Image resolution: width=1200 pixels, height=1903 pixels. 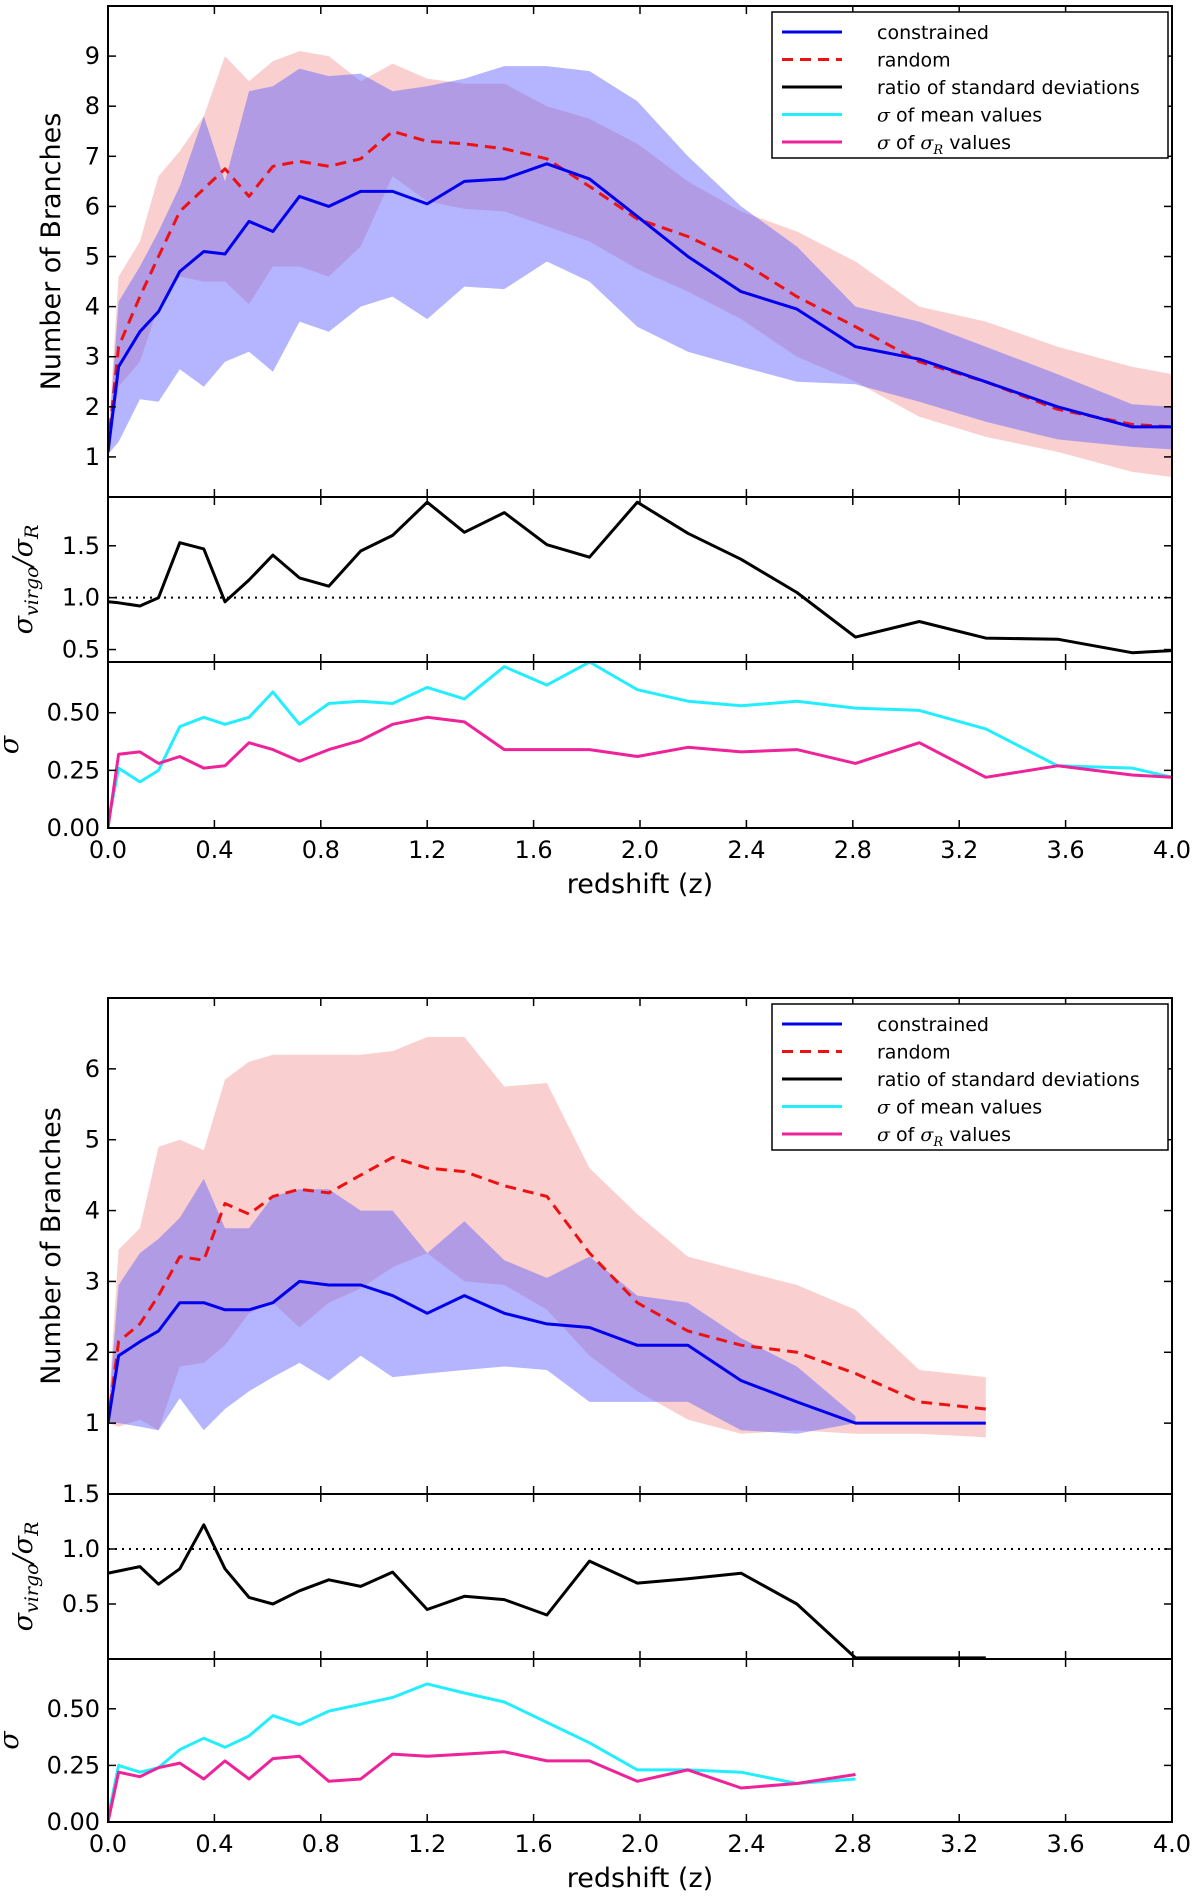 I want to click on axes-panel-2: 0.5 1.0 1.5 σvirgo/σR, so click(x=590, y=580).